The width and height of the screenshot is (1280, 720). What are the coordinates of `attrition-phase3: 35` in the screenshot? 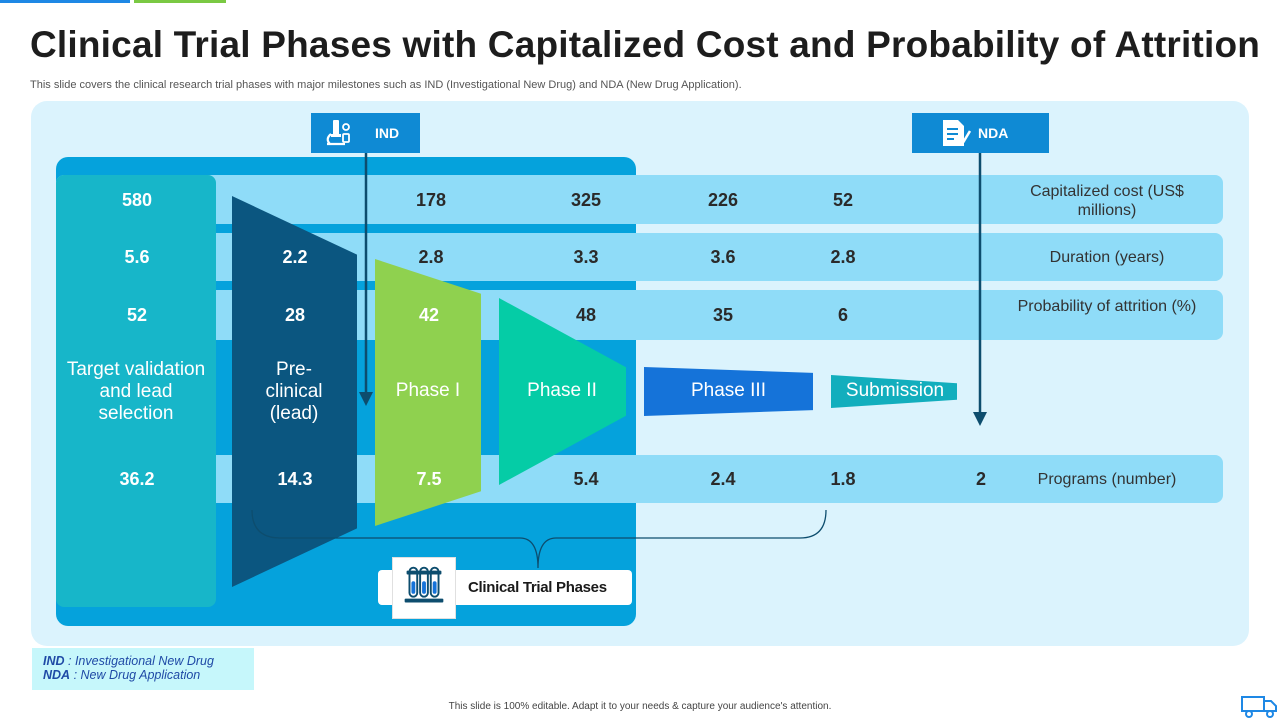 It's located at (723, 315).